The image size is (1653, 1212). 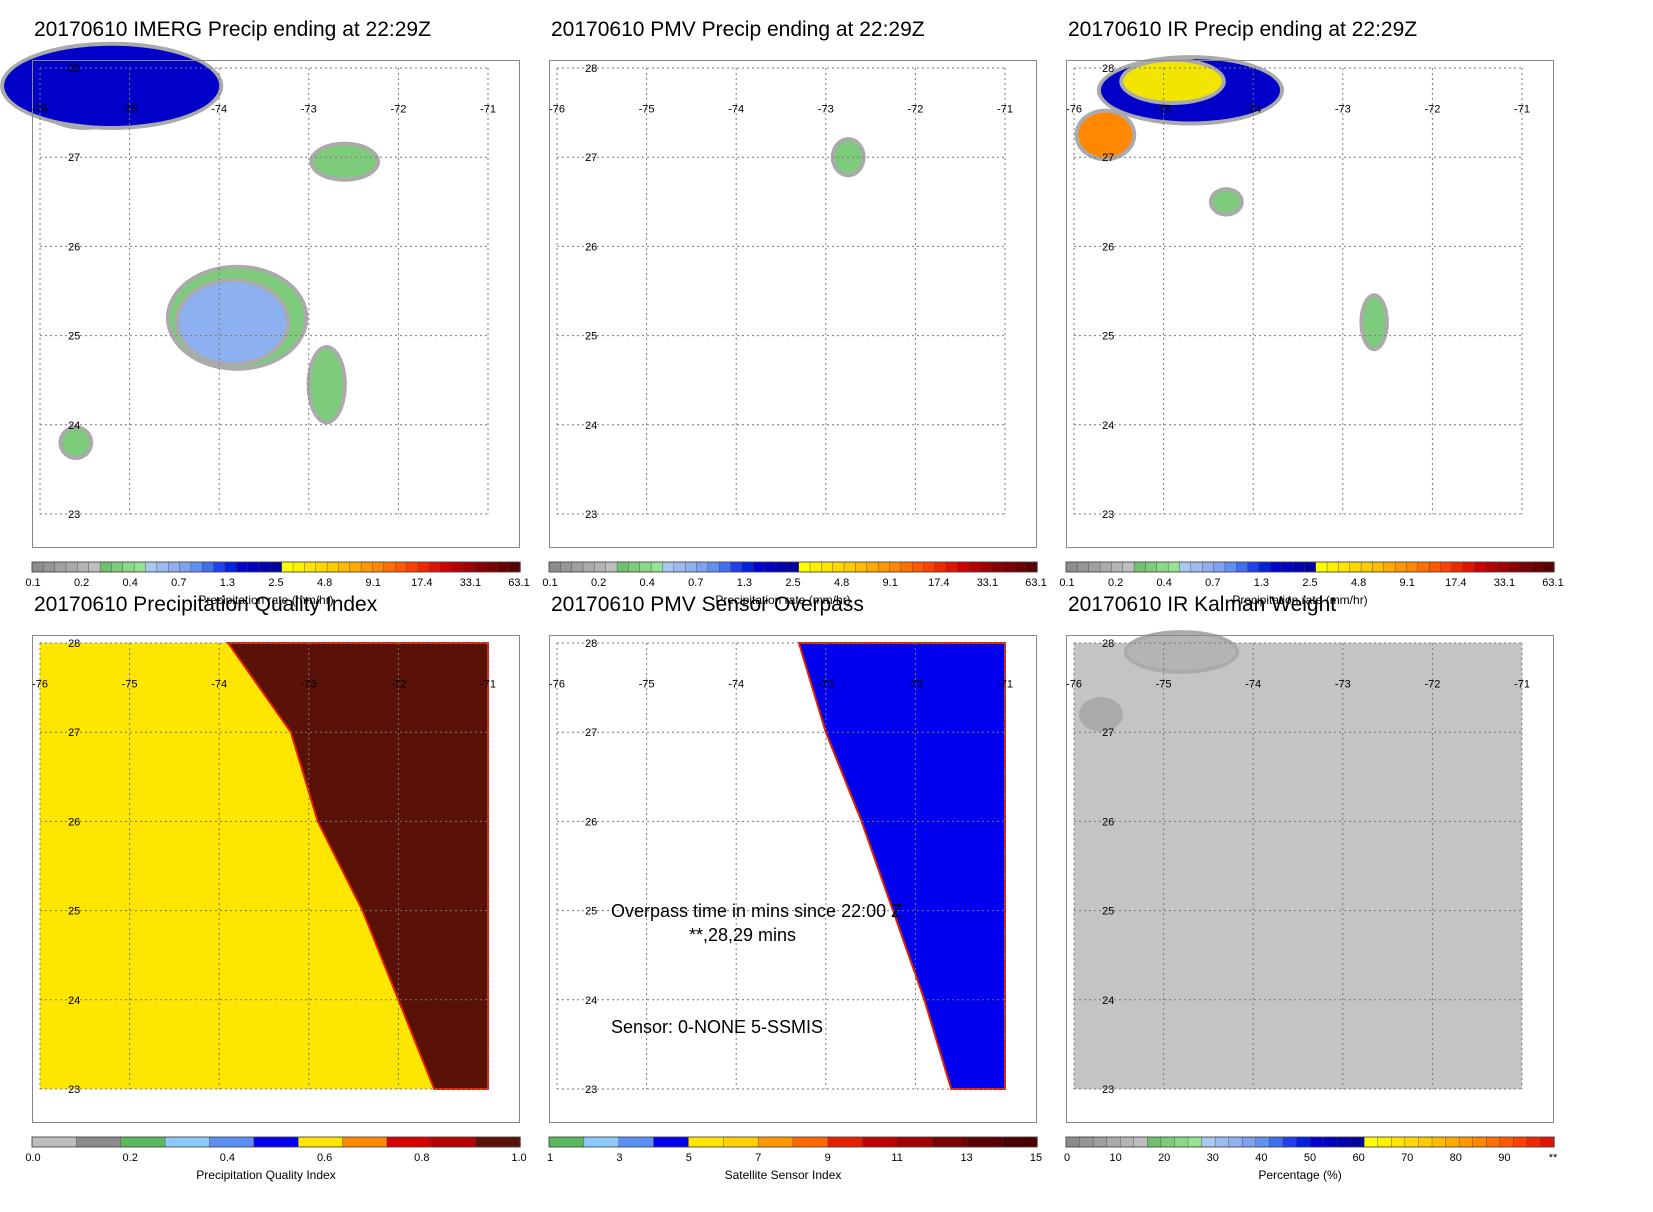 What do you see at coordinates (227, 1158) in the screenshot?
I see `colorbar-tick-label: 0.4` at bounding box center [227, 1158].